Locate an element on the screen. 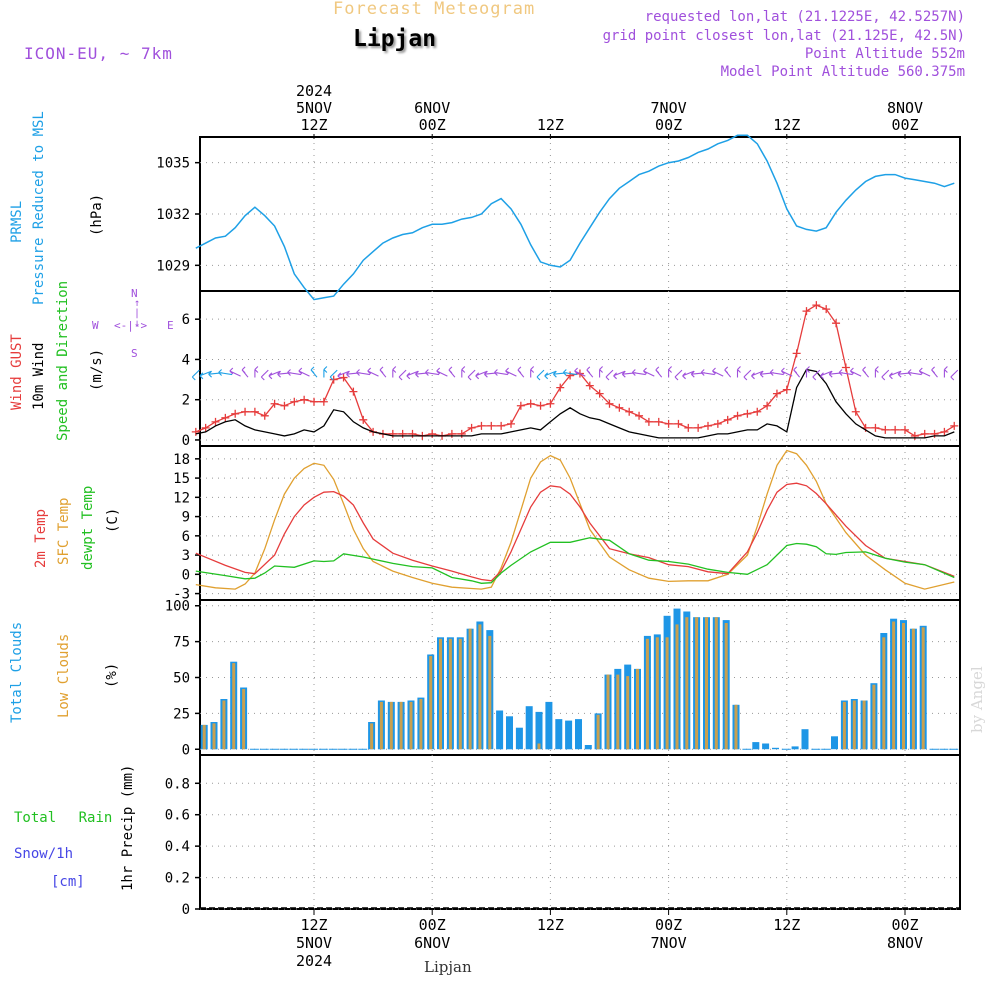  precip-ytick-label: 0.6 is located at coordinates (177, 816).